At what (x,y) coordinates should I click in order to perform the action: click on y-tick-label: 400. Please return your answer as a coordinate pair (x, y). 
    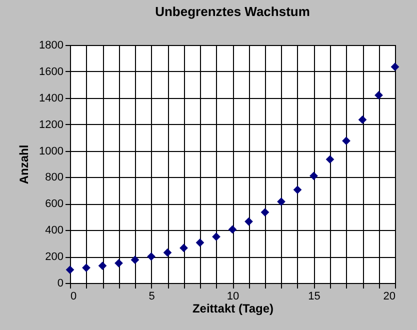
    Looking at the image, I should click on (54, 230).